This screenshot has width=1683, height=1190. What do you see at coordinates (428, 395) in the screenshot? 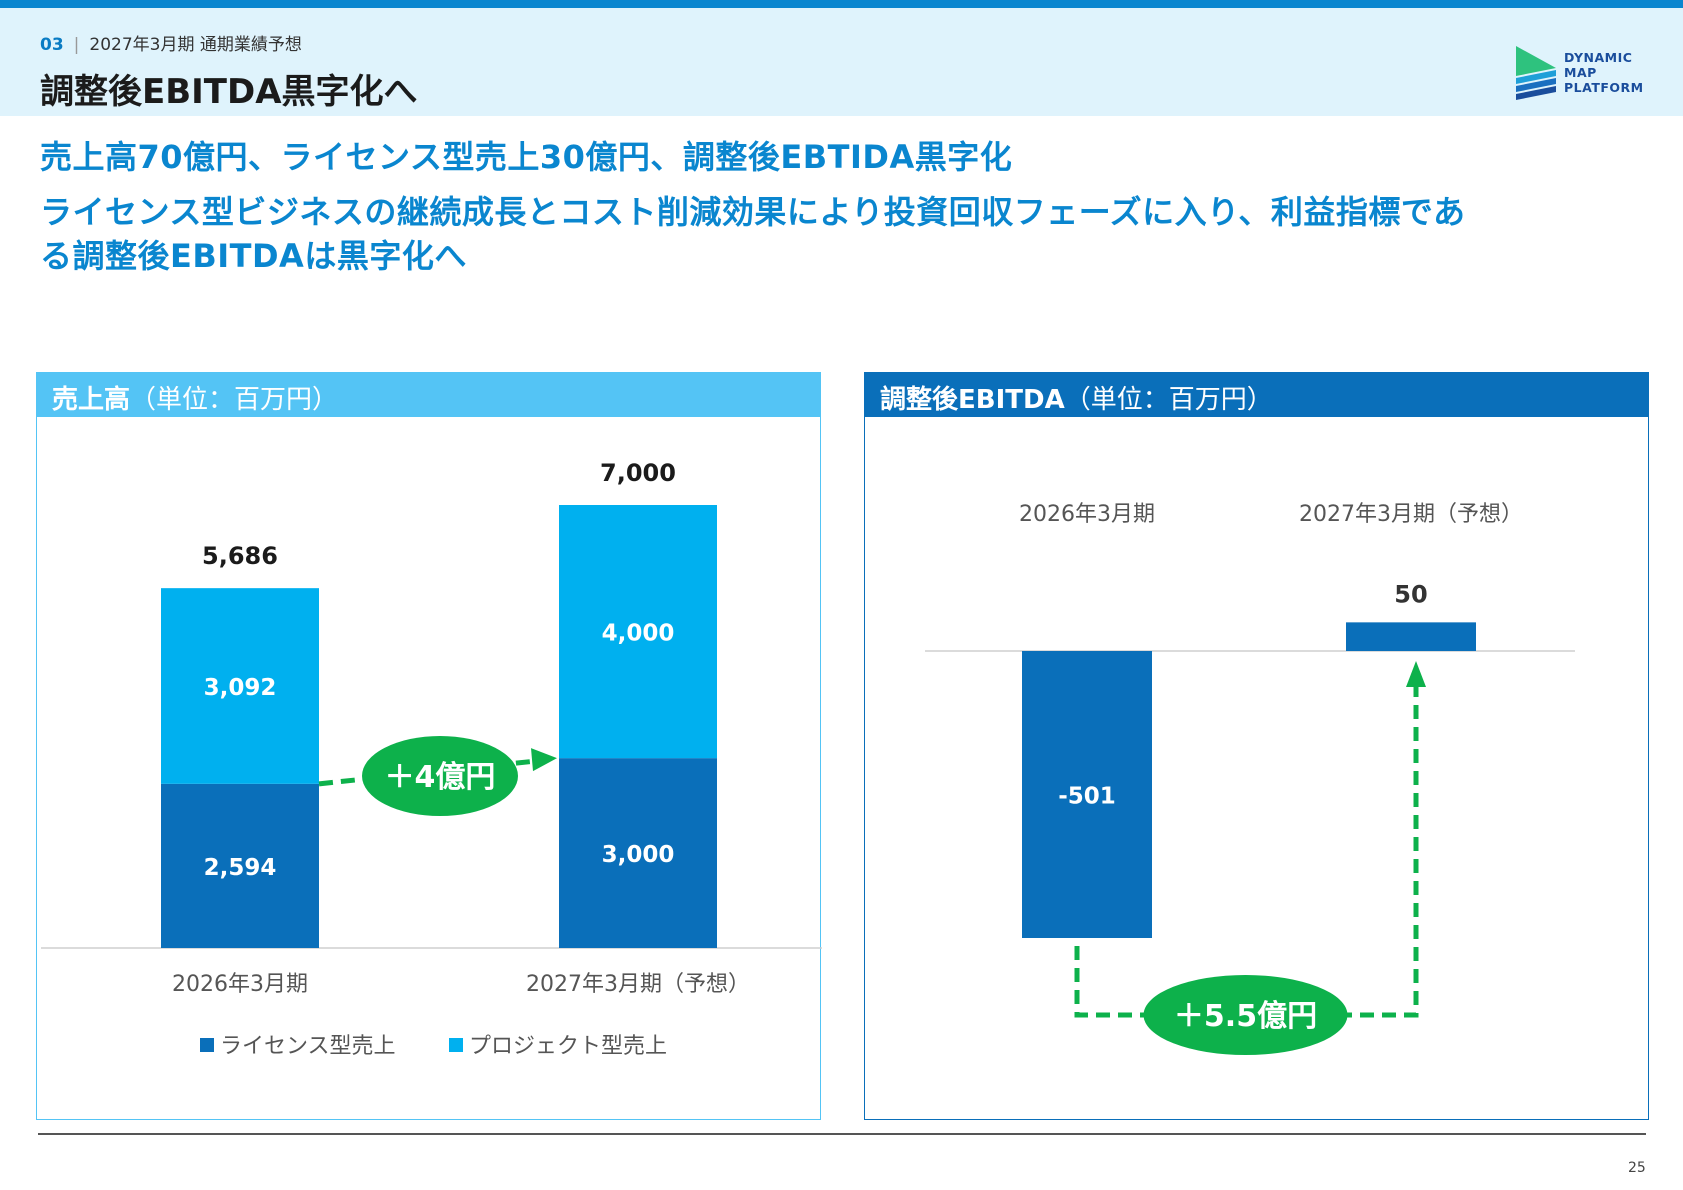
I see `revenue-panel-header: 売上高（単位：百万円）` at bounding box center [428, 395].